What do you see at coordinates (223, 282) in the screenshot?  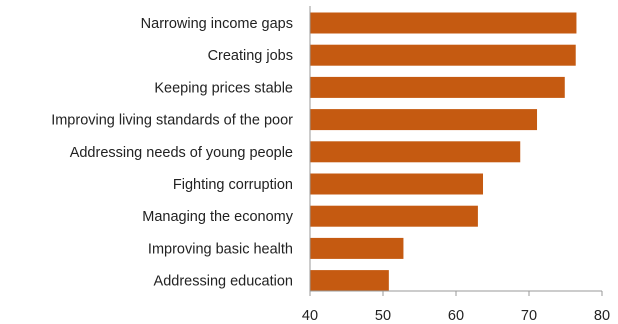 I see `category-label: Addressing education` at bounding box center [223, 282].